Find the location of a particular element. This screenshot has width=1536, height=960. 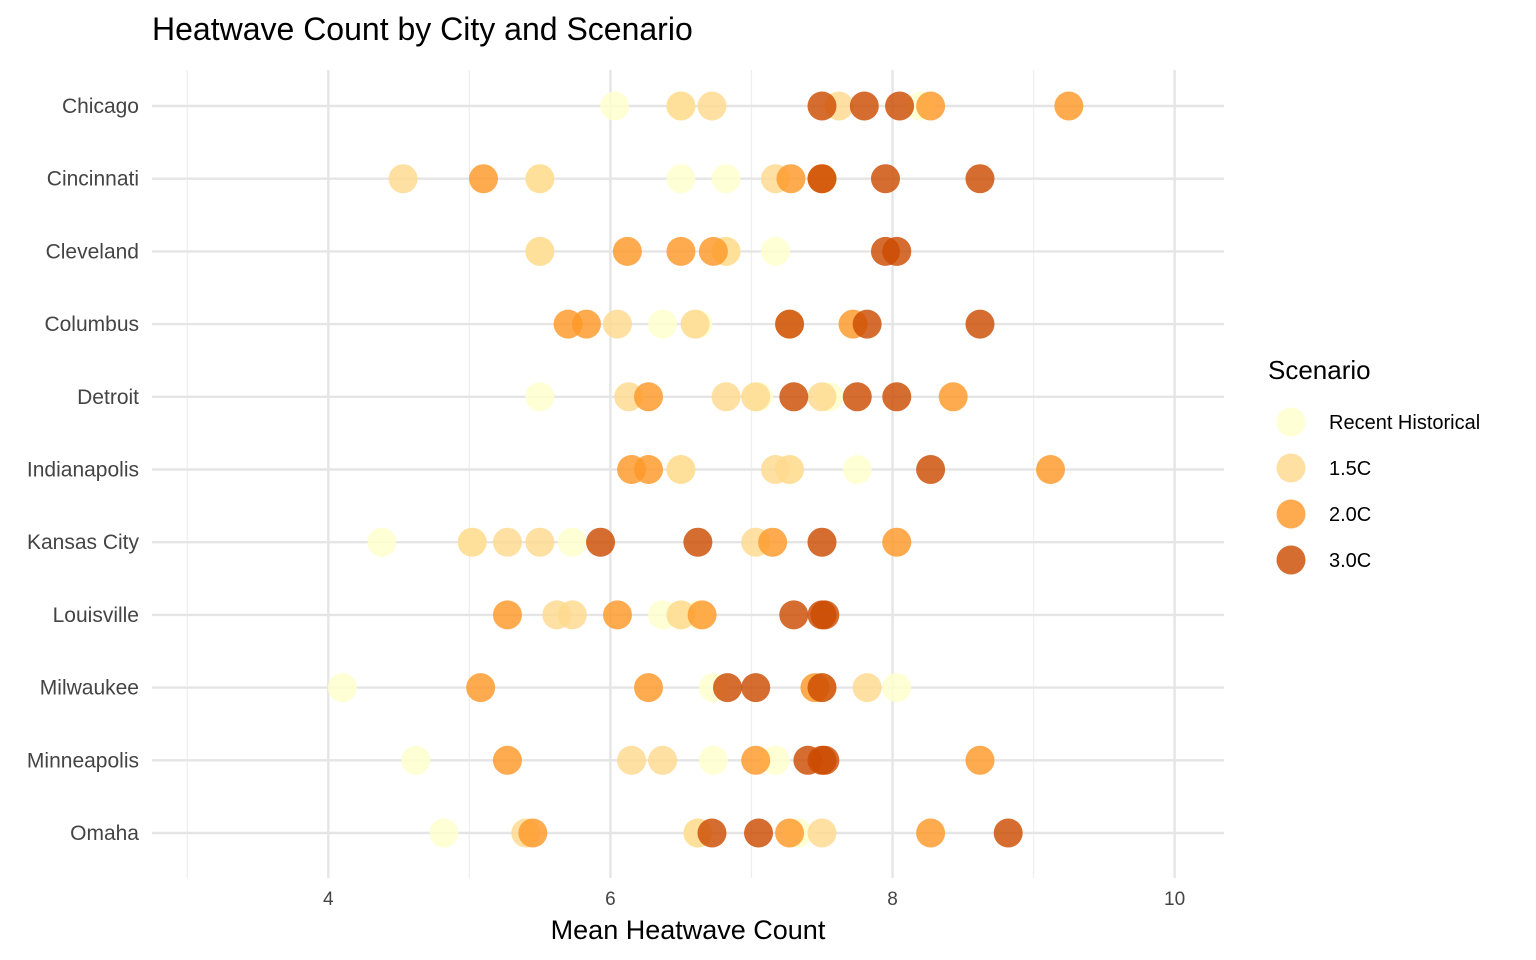

legend-label-3-0c: 3.0C is located at coordinates (1350, 561).